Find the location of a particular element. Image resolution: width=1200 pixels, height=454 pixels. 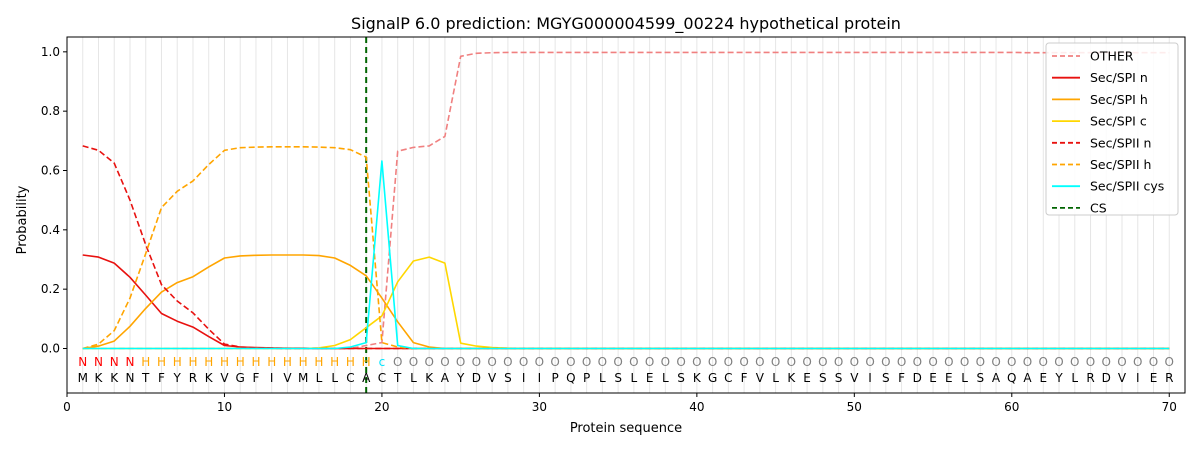

legend-label: Sec/SPI c is located at coordinates (1118, 121).